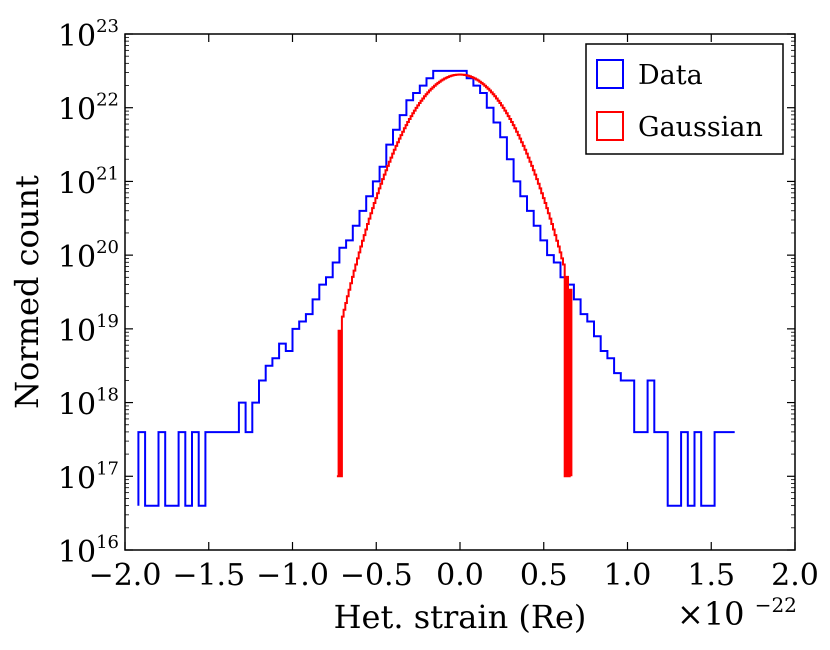 The width and height of the screenshot is (830, 650). Describe the element at coordinates (107, 173) in the screenshot. I see `y-tick-exponent: 21` at that location.